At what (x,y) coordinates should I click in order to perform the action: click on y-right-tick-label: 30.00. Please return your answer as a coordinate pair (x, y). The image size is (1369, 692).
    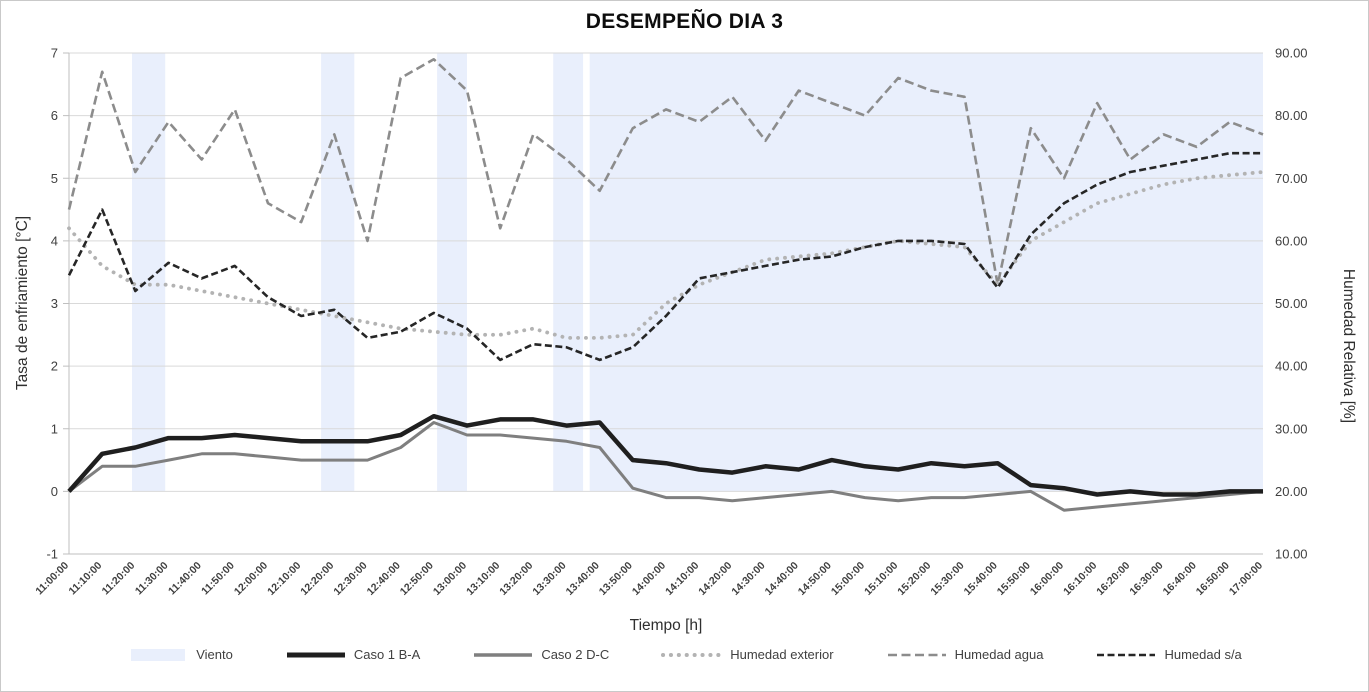
    Looking at the image, I should click on (1291, 428).